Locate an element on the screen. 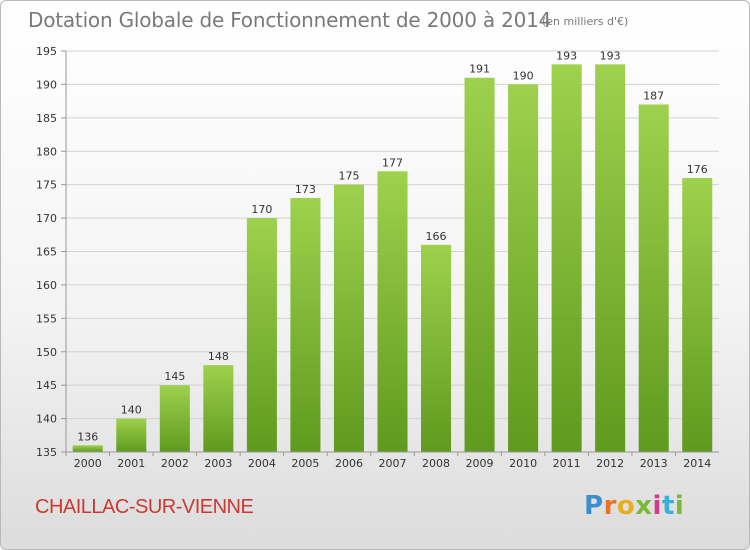  value-label-2005: 173 is located at coordinates (305, 189).